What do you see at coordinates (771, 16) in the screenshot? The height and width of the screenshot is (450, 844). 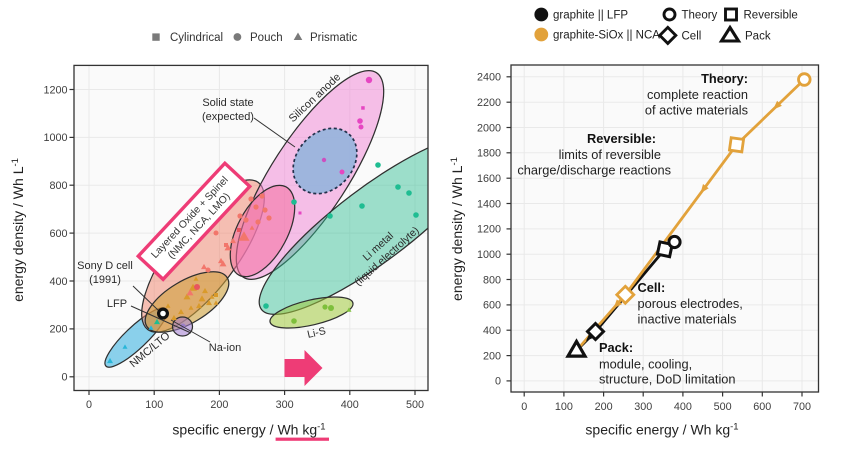 I see `svg-text: Reversible` at bounding box center [771, 16].